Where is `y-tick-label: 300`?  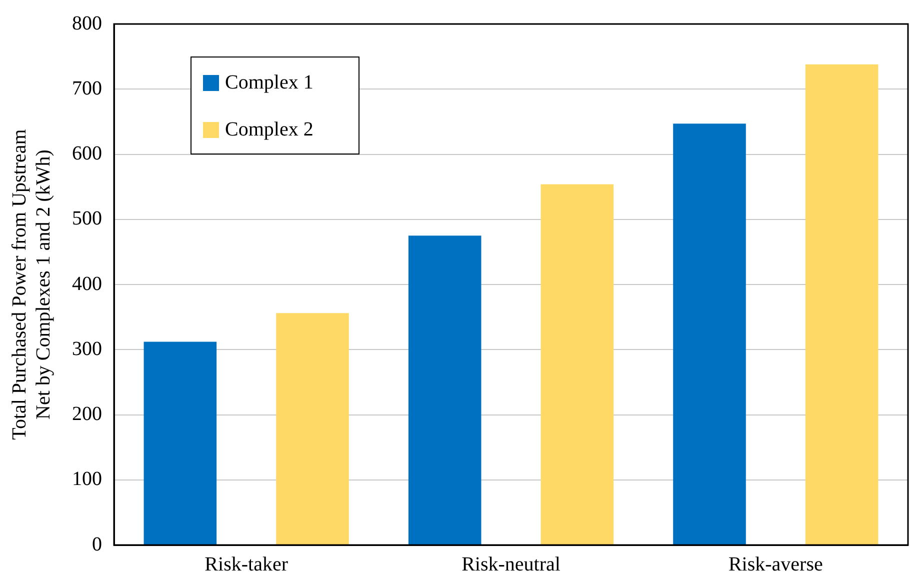
y-tick-label: 300 is located at coordinates (87, 349).